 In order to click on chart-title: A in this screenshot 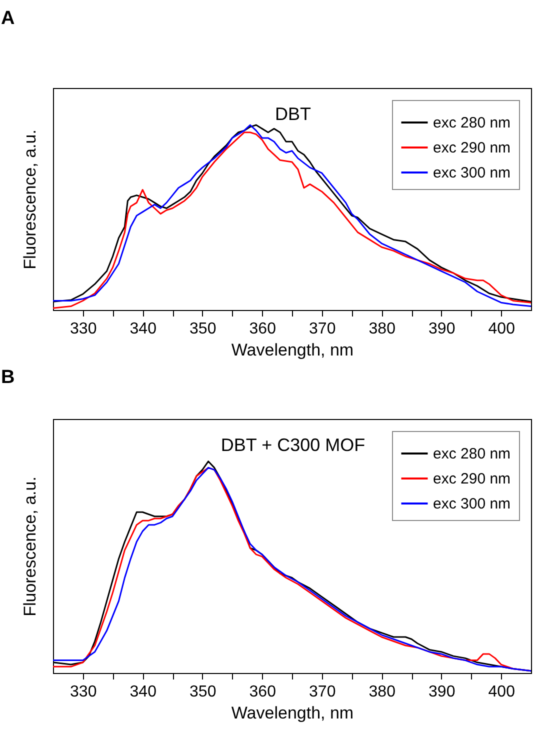, I will do `click(8, 18)`.